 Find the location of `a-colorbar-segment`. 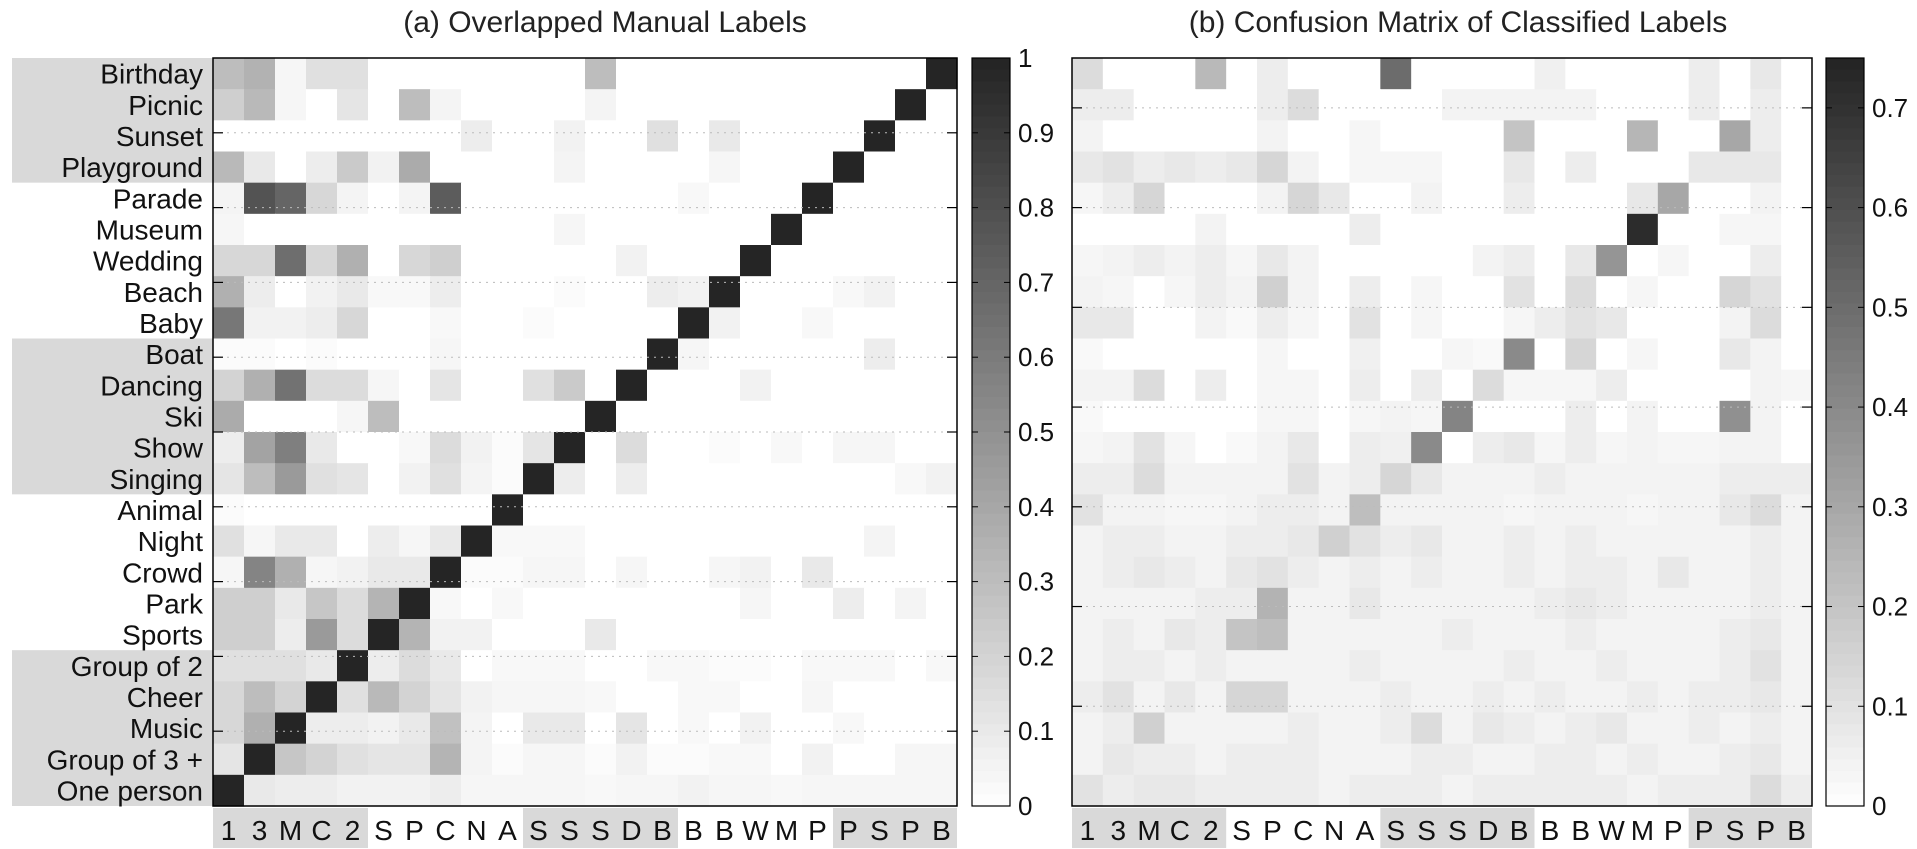

a-colorbar-segment is located at coordinates (991, 508).